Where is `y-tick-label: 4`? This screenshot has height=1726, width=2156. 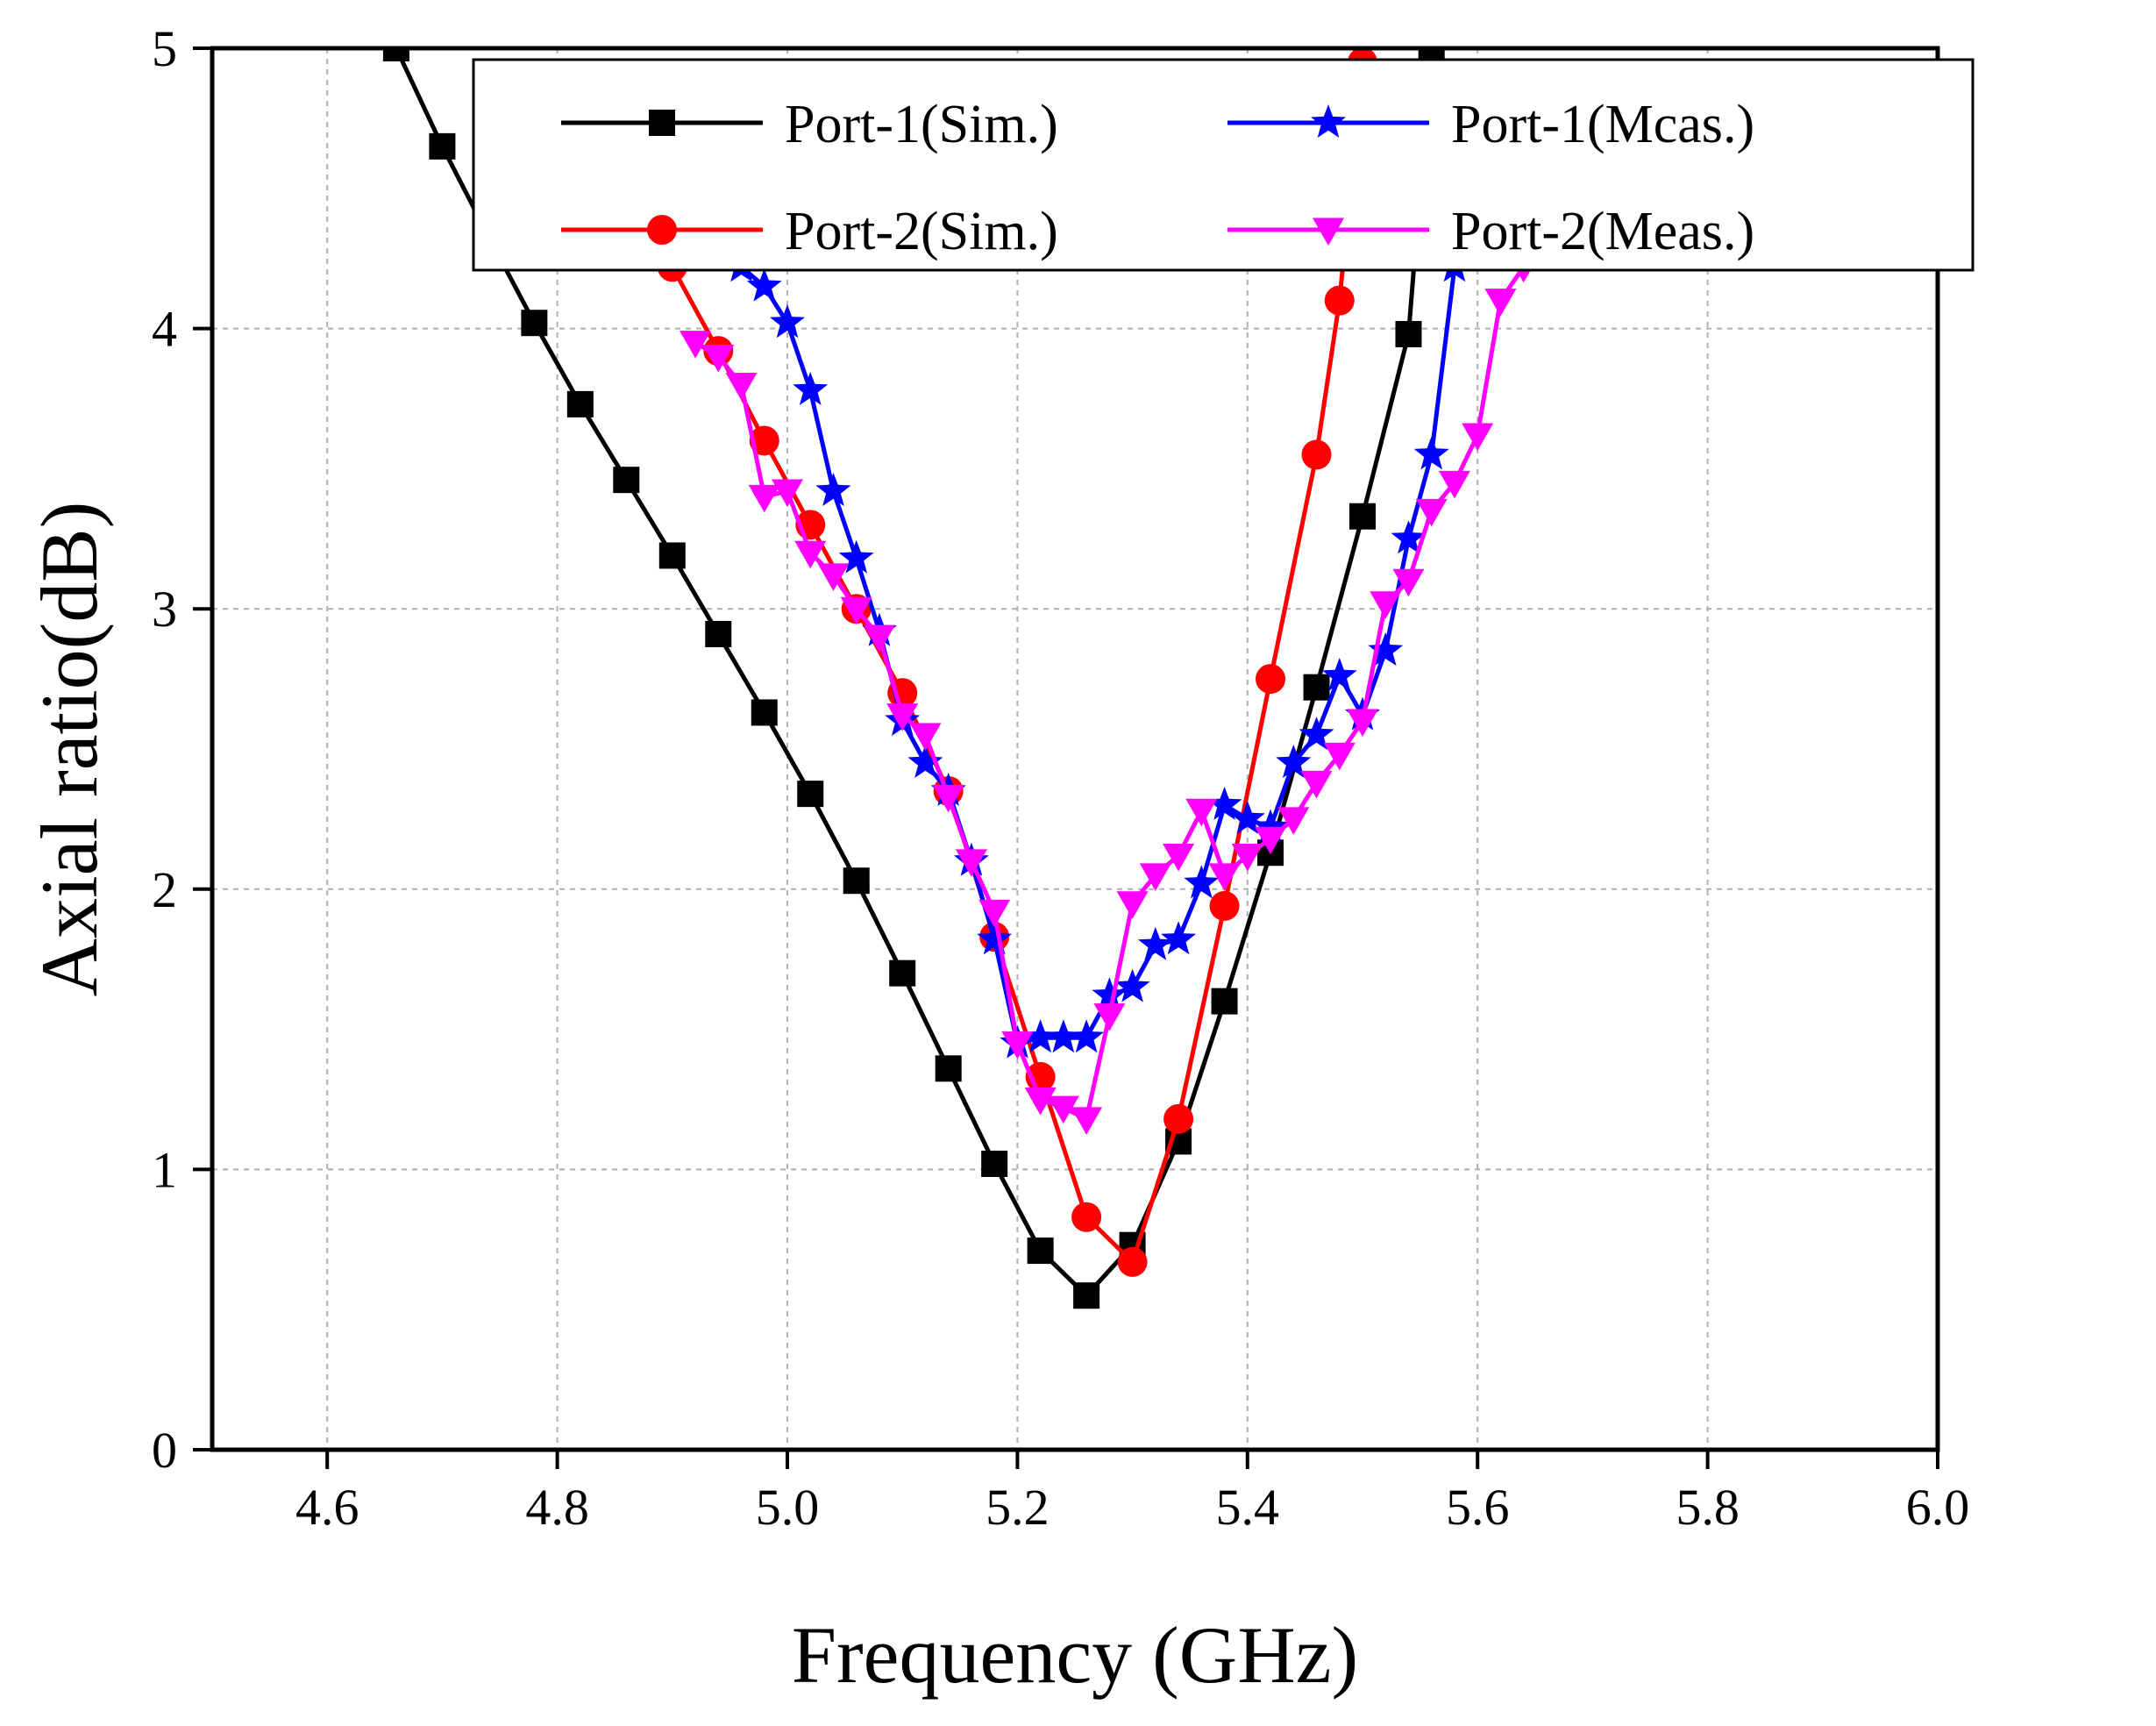 y-tick-label: 4 is located at coordinates (164, 330).